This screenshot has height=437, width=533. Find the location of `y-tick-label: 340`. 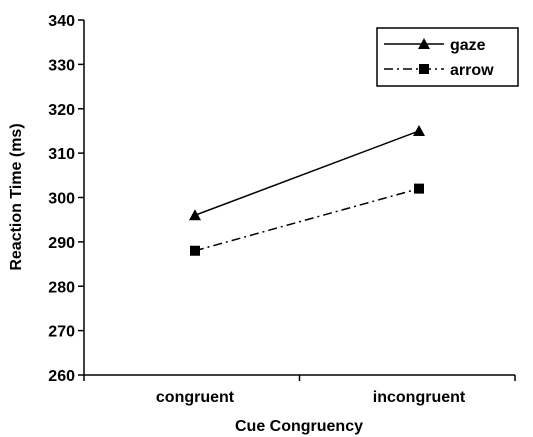

y-tick-label: 340 is located at coordinates (61, 21).